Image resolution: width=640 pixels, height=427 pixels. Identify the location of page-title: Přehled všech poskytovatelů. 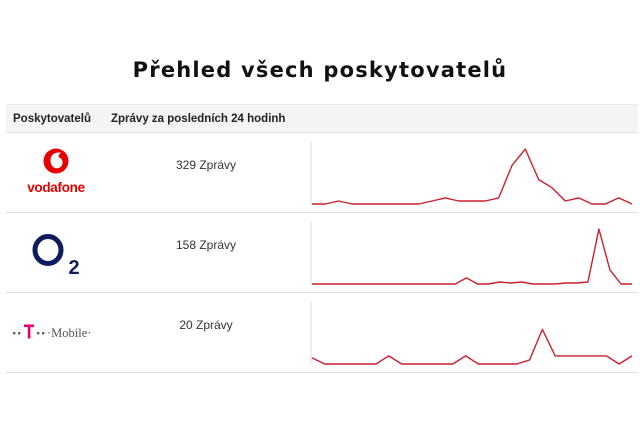
(320, 70).